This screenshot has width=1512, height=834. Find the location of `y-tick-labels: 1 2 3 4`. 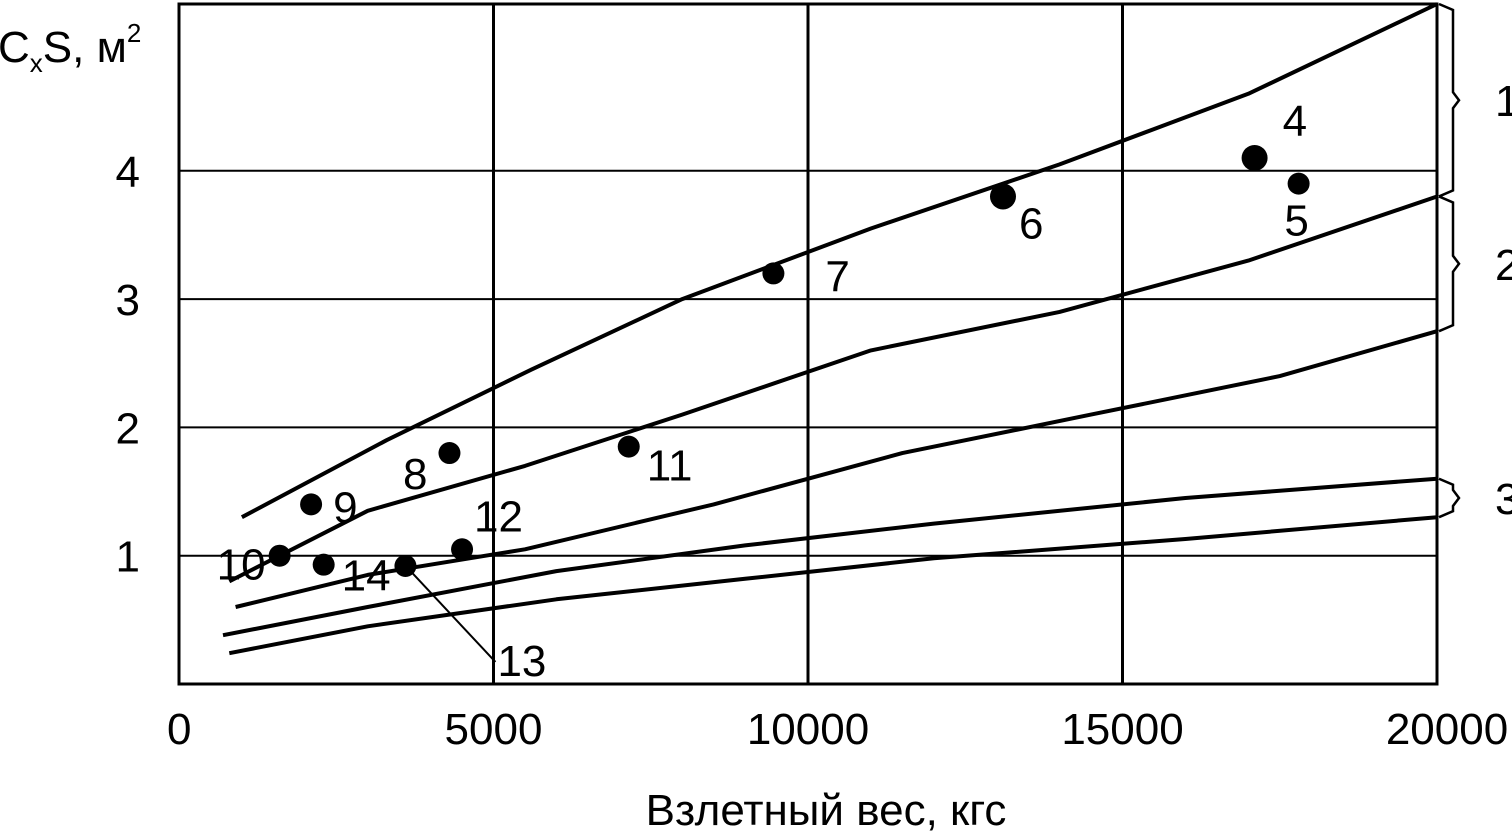

y-tick-labels: 1 2 3 4 is located at coordinates (128, 365).